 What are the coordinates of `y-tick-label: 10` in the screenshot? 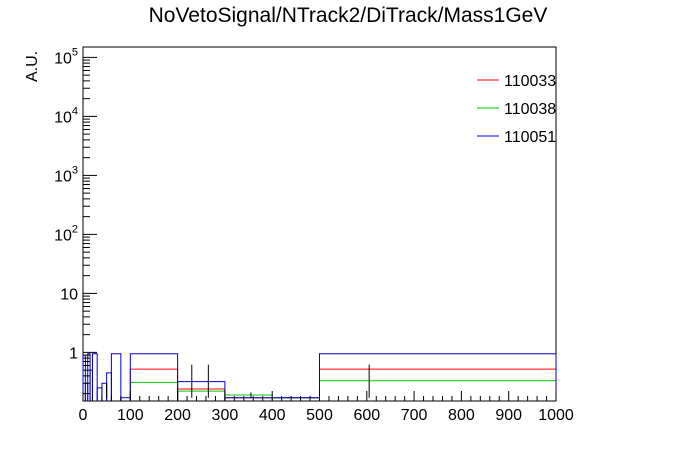 It's located at (69, 294).